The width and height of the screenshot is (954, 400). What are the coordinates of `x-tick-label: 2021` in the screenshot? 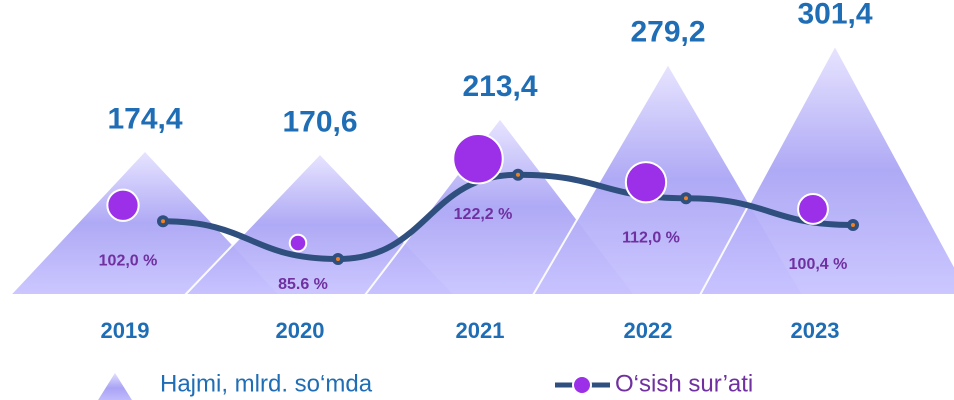 It's located at (480, 330).